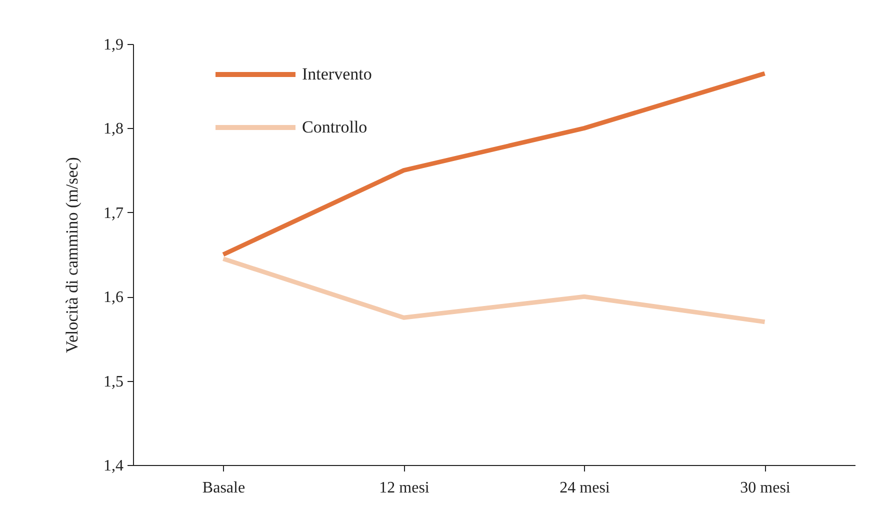 The width and height of the screenshot is (895, 525). I want to click on line-series, so click(494, 290).